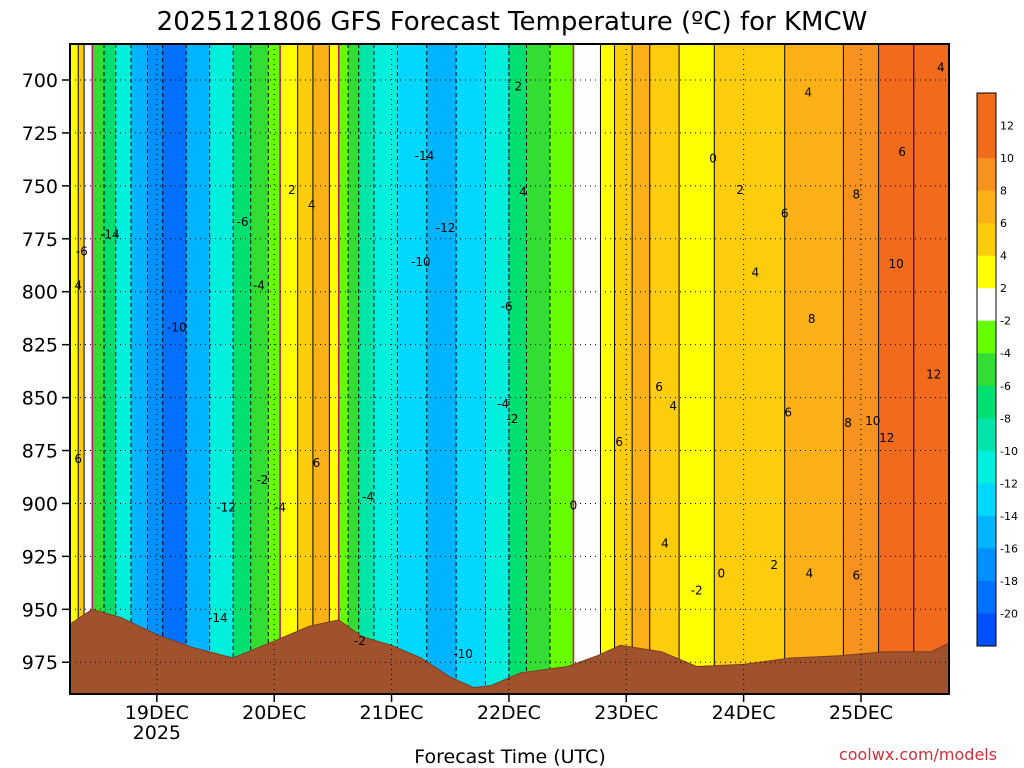 This screenshot has height=768, width=1024. What do you see at coordinates (507, 307) in the screenshot?
I see `contour-label: -6` at bounding box center [507, 307].